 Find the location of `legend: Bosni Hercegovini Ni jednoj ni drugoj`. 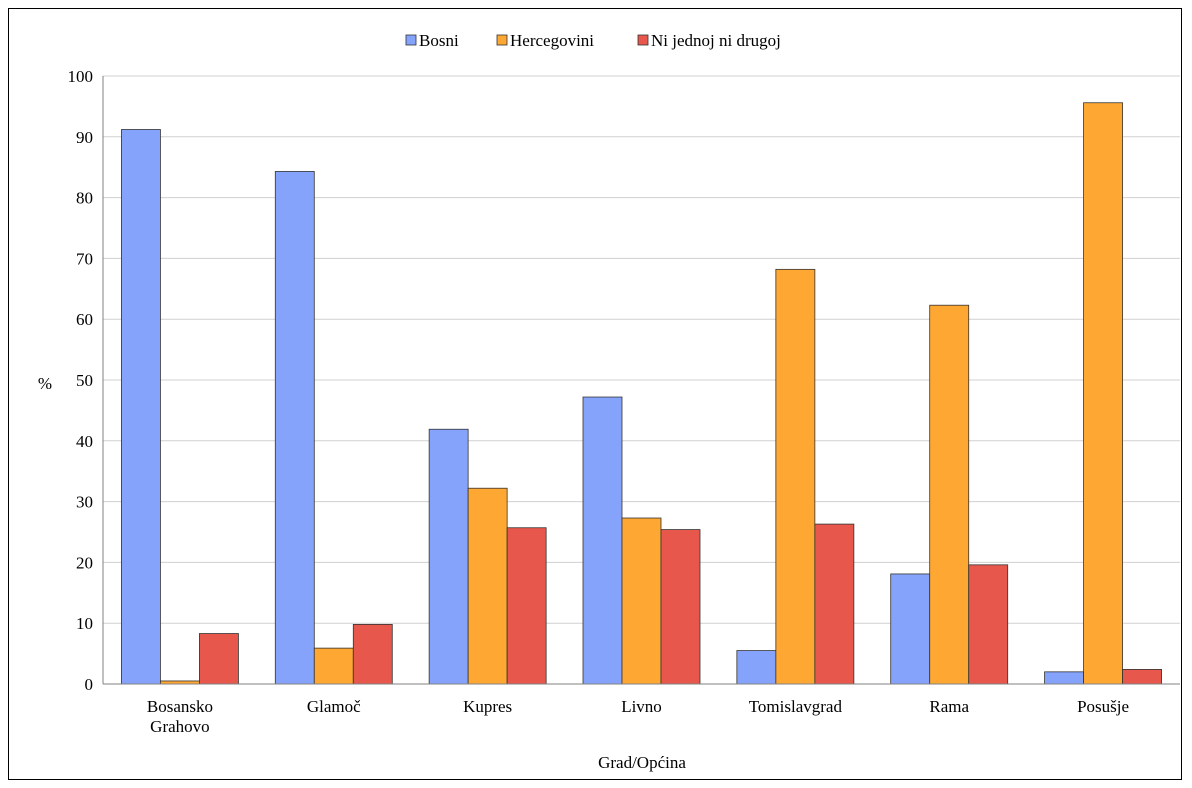

legend: Bosni Hercegovini Ni jednoj ni drugoj is located at coordinates (593, 40).